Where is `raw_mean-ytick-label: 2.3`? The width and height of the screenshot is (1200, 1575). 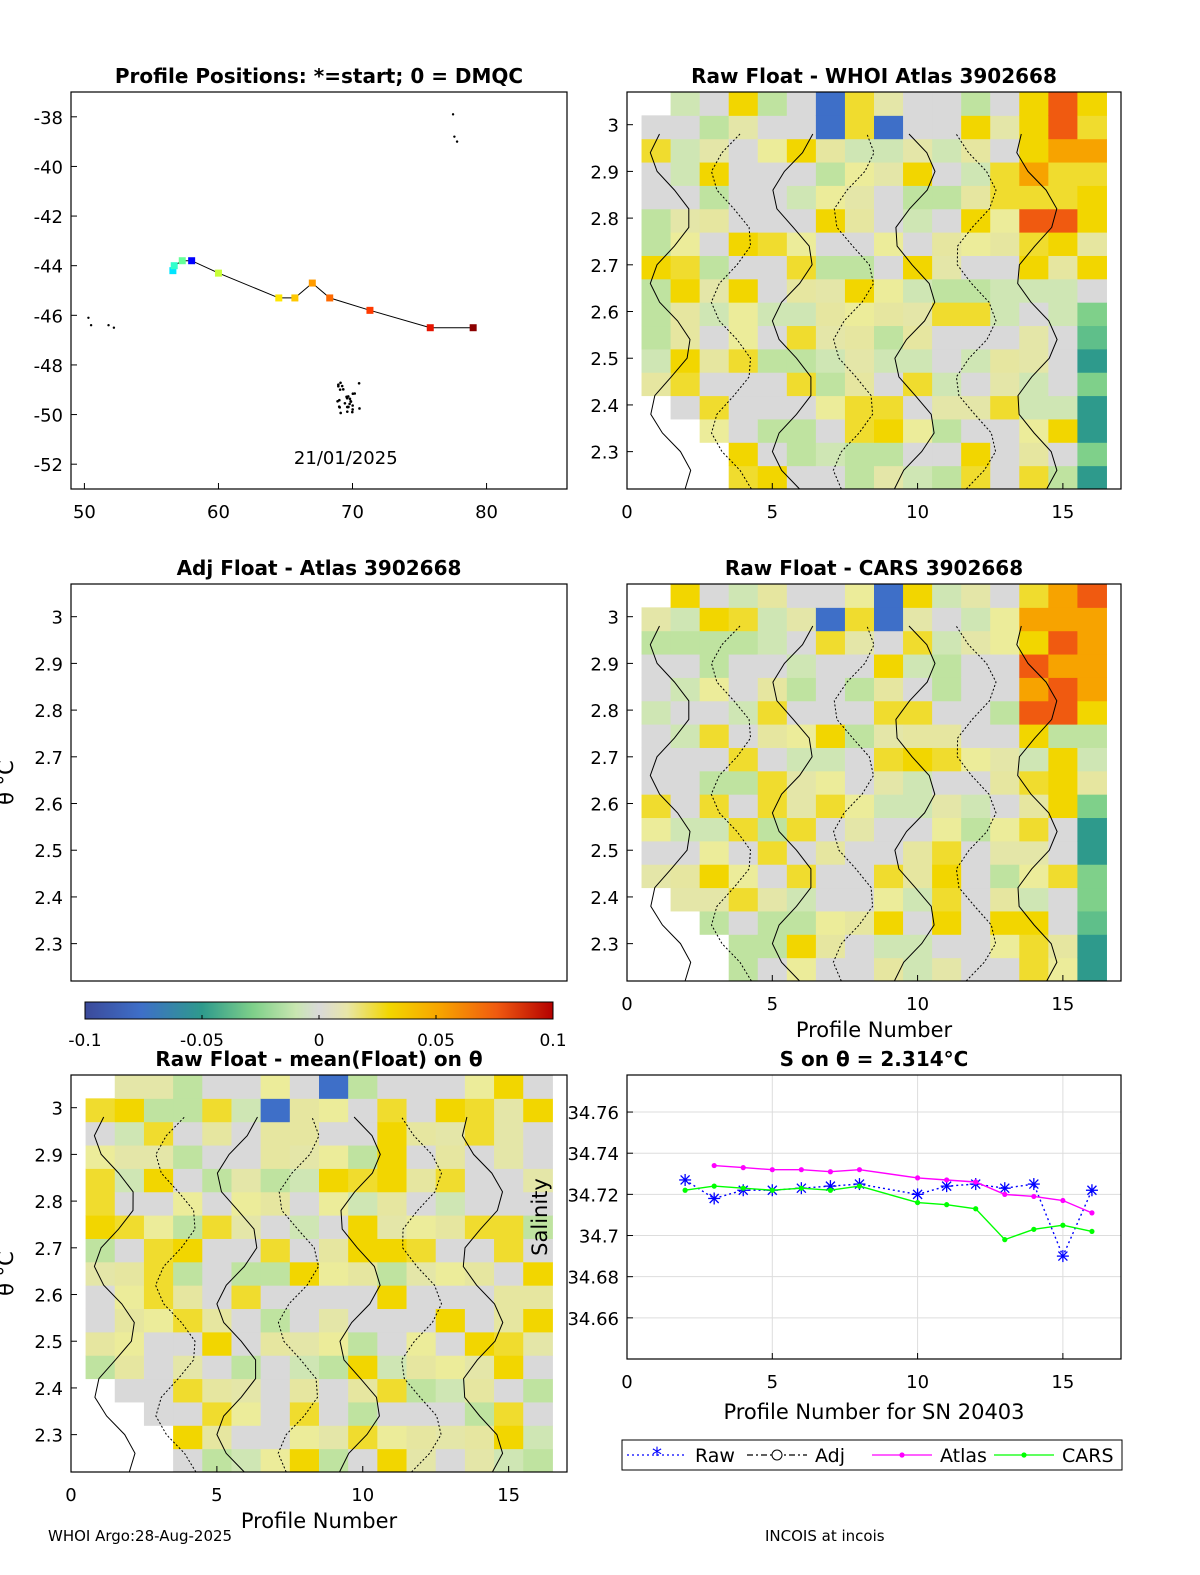
raw_mean-ytick-label: 2.3 is located at coordinates (48, 1436).